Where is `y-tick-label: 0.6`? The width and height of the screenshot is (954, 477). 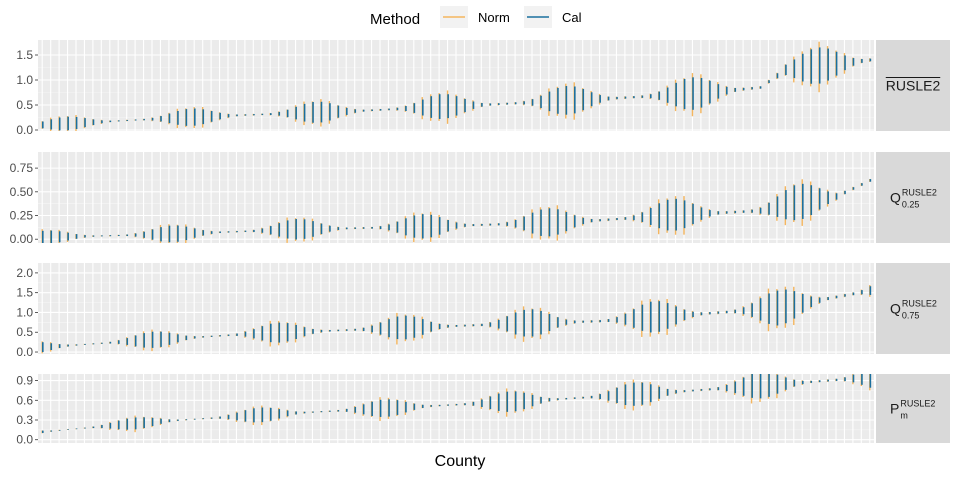 y-tick-label: 0.6 is located at coordinates (24, 400).